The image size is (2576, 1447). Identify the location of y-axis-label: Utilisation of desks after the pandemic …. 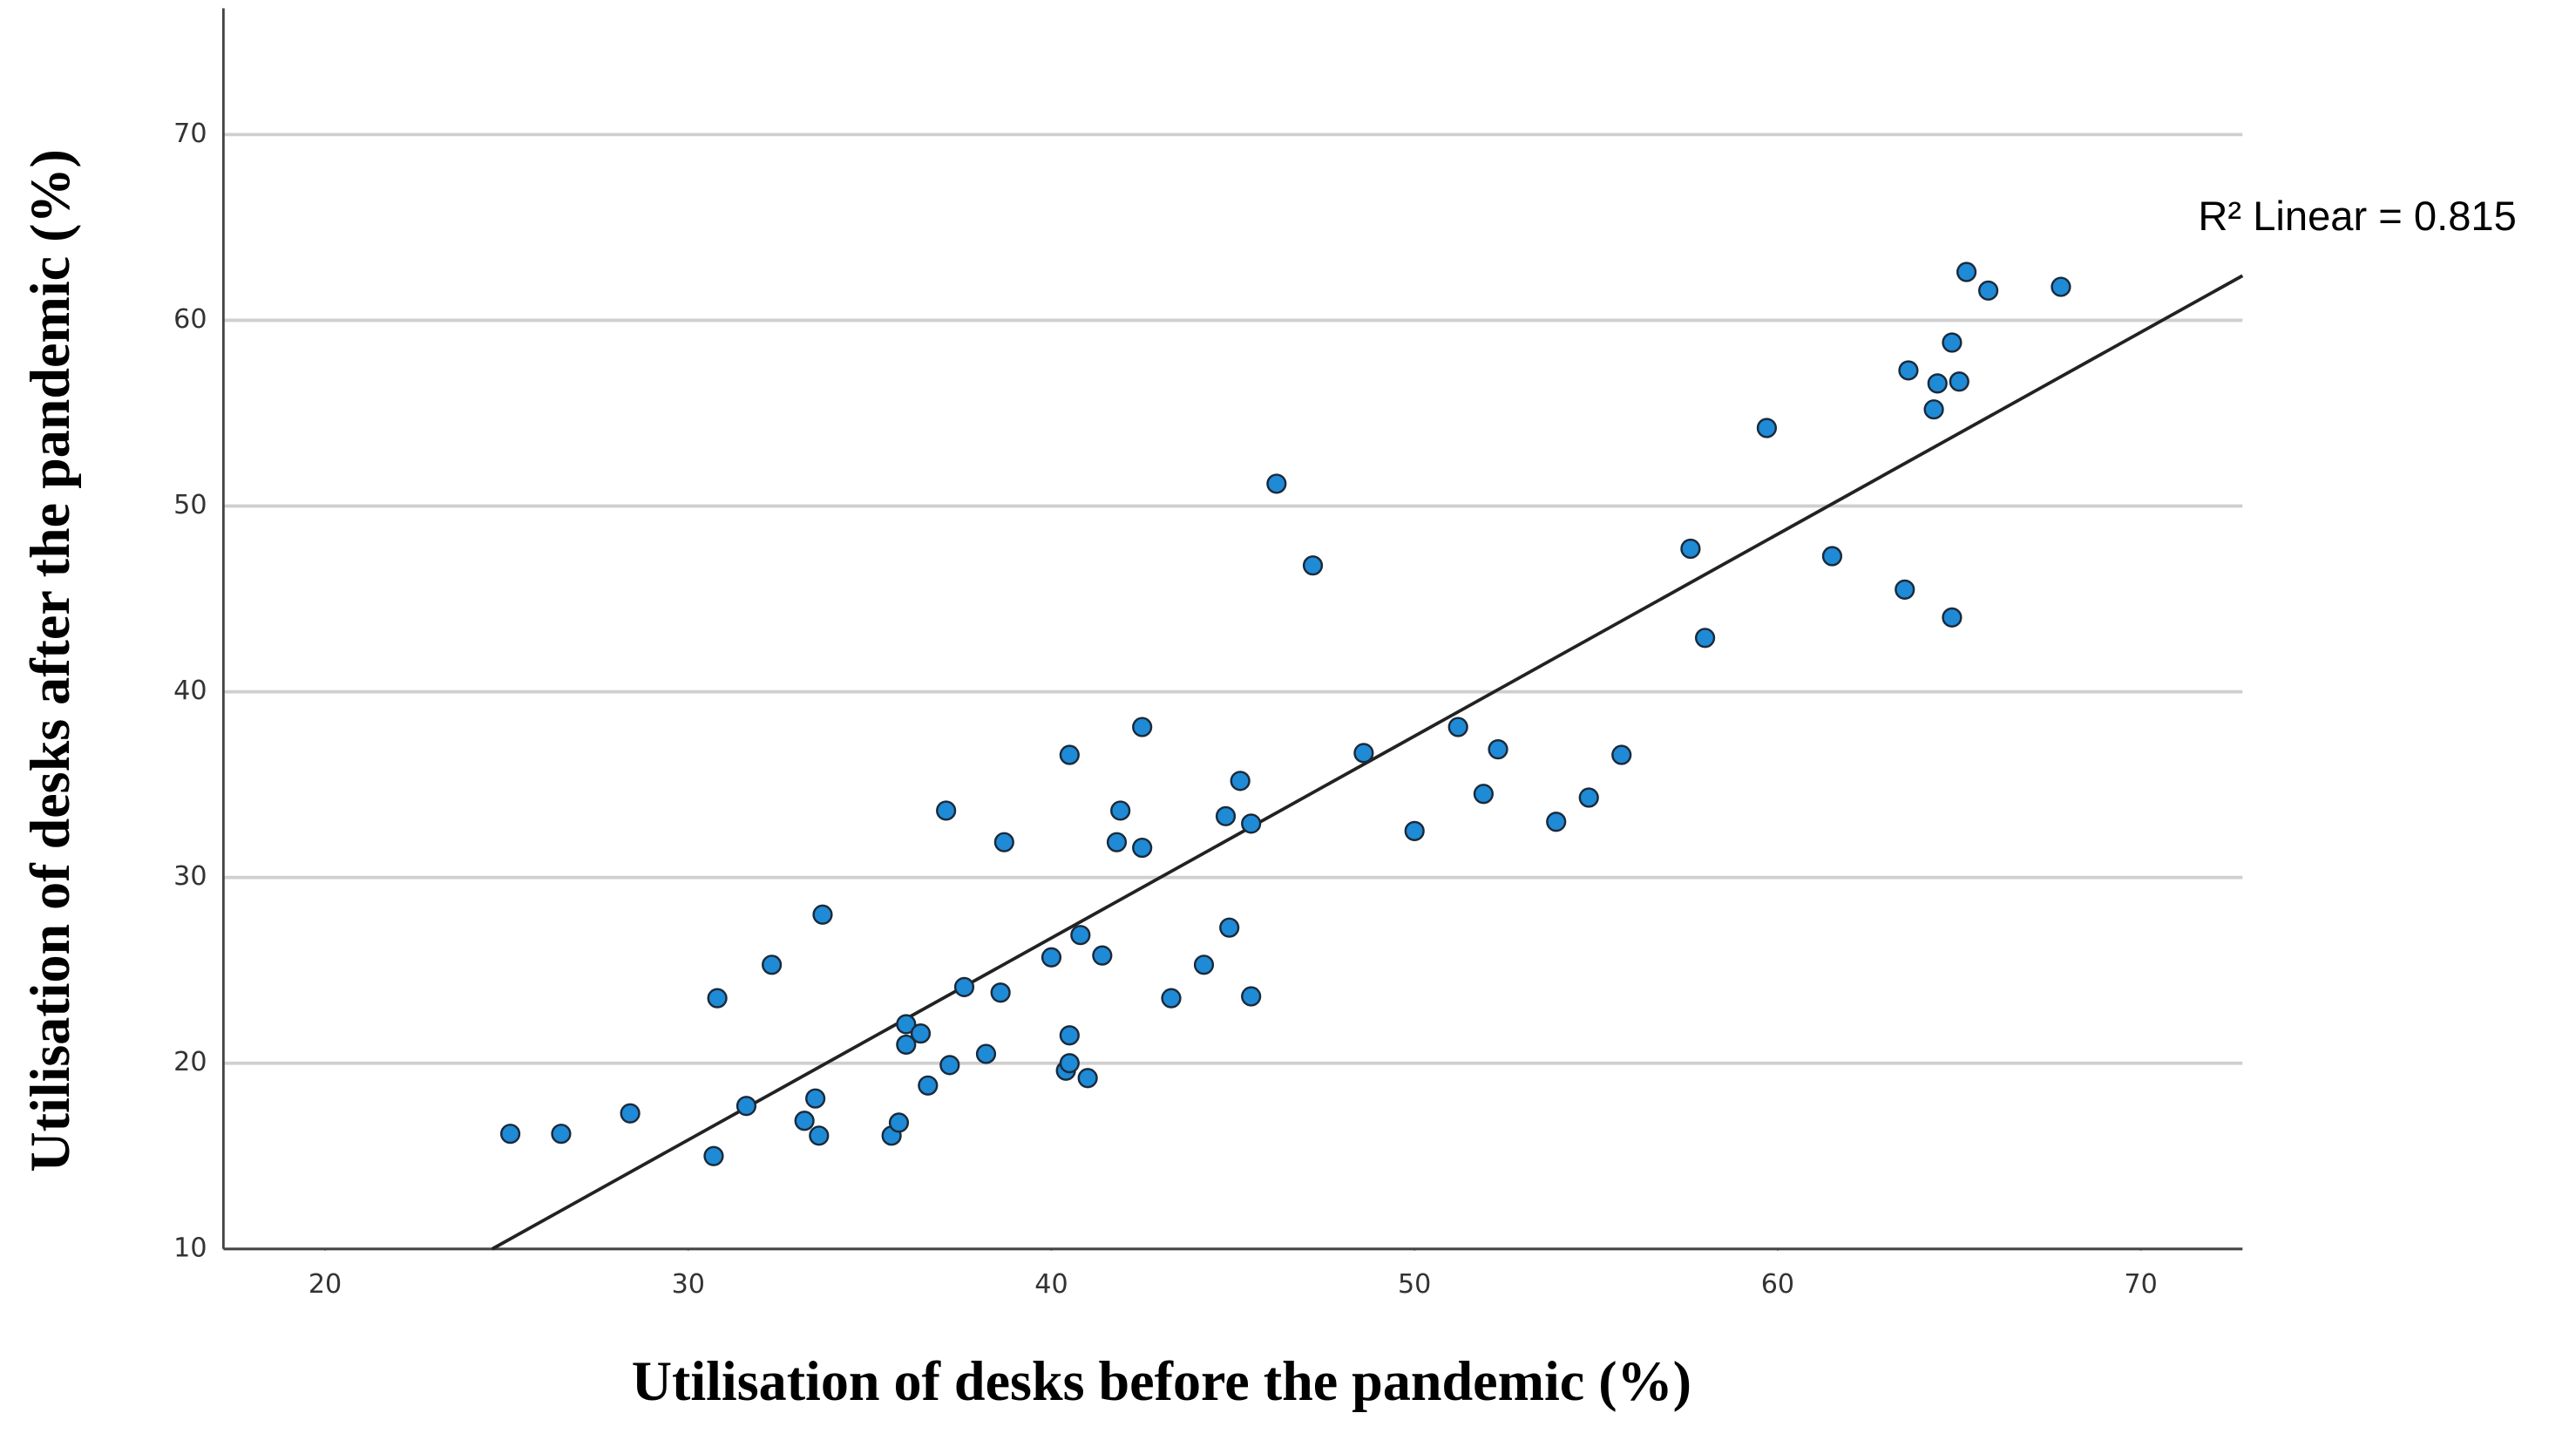
(50, 660).